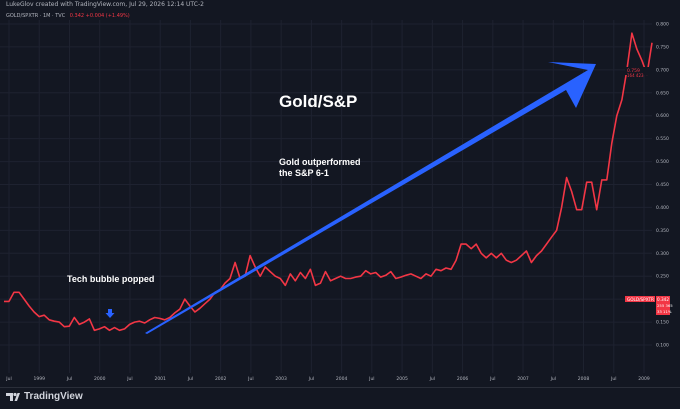  I want to click on tech-bubble-note: Tech bubble popped, so click(111, 279).